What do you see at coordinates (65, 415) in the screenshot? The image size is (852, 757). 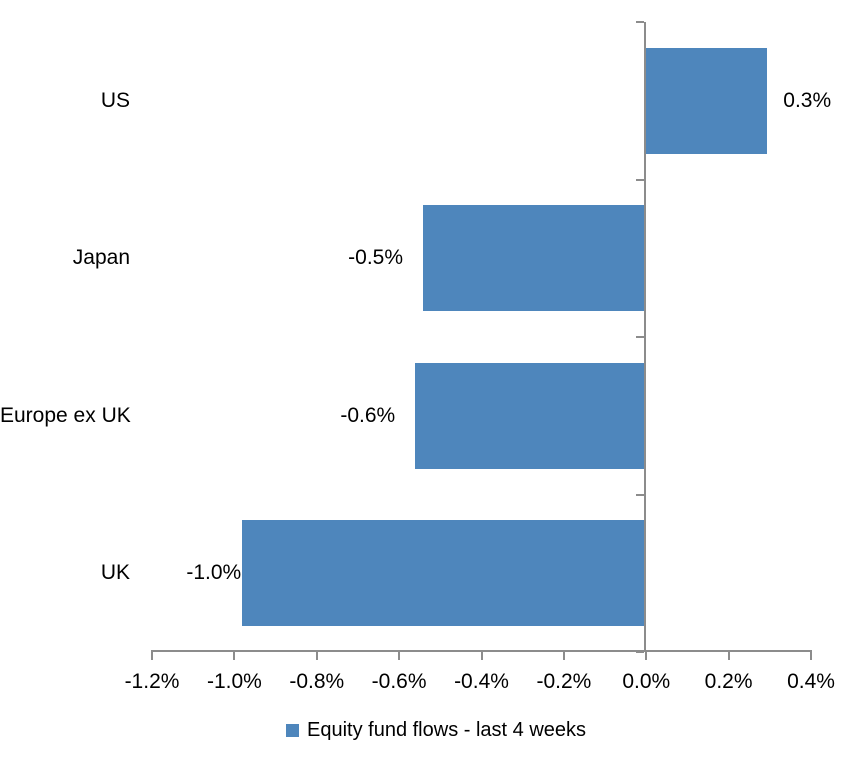 I see `category-label: Europe ex UK` at bounding box center [65, 415].